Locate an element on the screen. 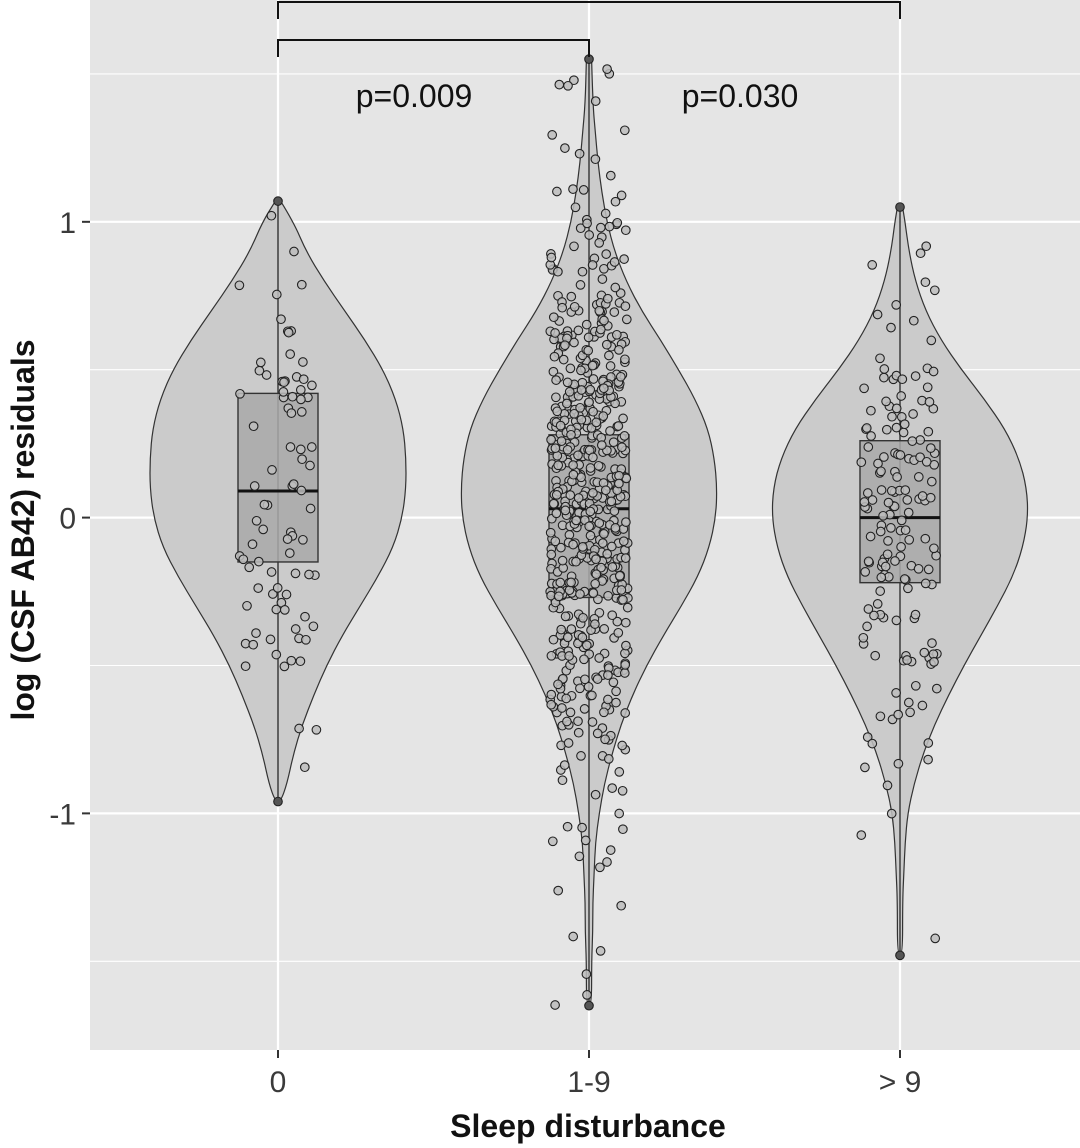 The height and width of the screenshot is (1148, 1080). y-tick-layer: -1 0 1 is located at coordinates (69, 519).